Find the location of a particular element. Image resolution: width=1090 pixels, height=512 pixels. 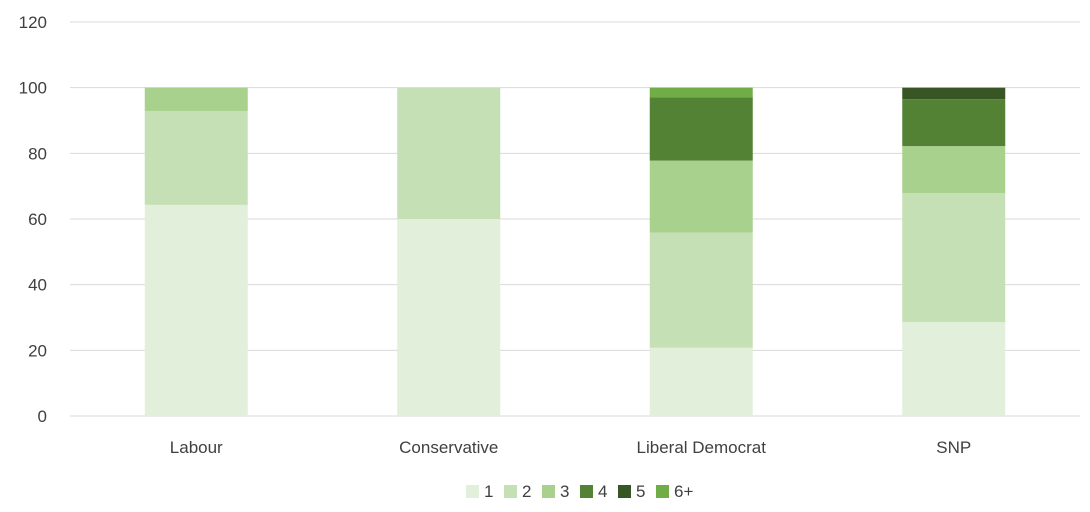

legend-label: 1 is located at coordinates (488, 491).